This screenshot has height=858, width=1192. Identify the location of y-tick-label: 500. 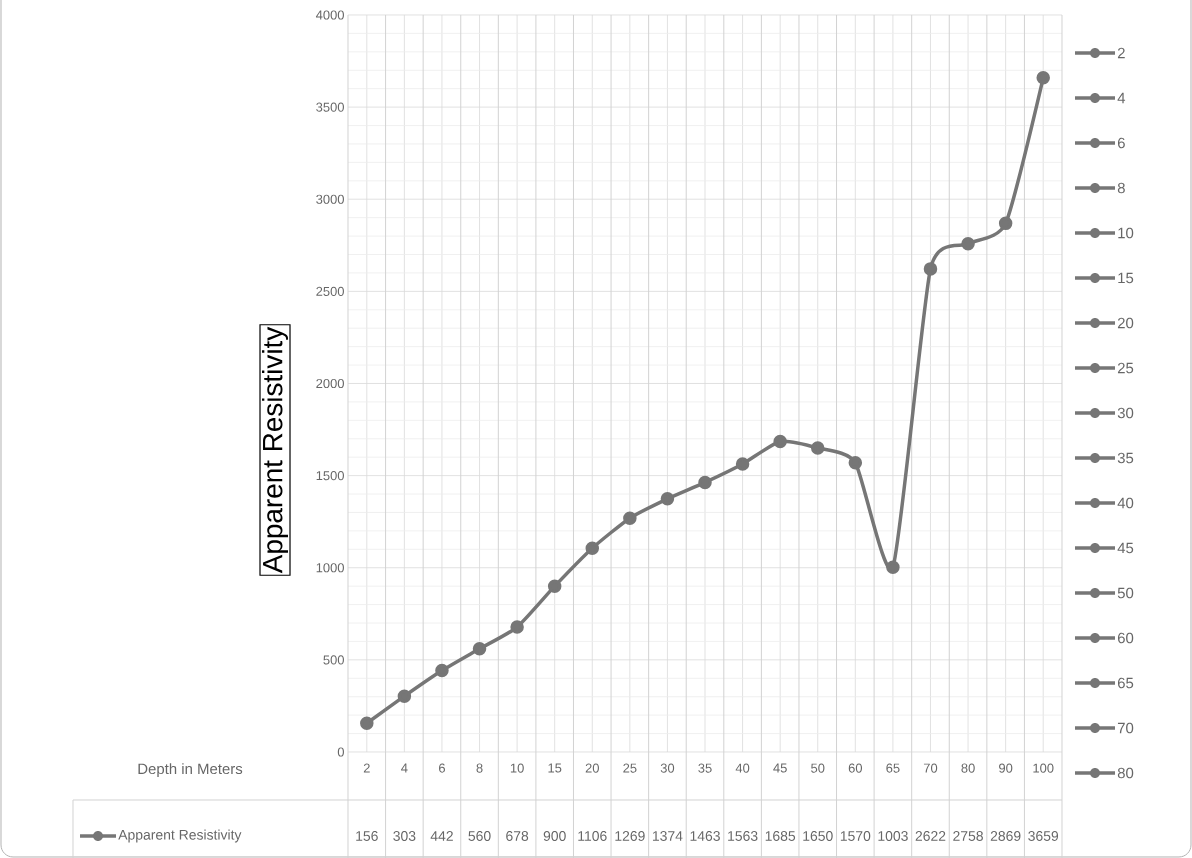
(333, 660).